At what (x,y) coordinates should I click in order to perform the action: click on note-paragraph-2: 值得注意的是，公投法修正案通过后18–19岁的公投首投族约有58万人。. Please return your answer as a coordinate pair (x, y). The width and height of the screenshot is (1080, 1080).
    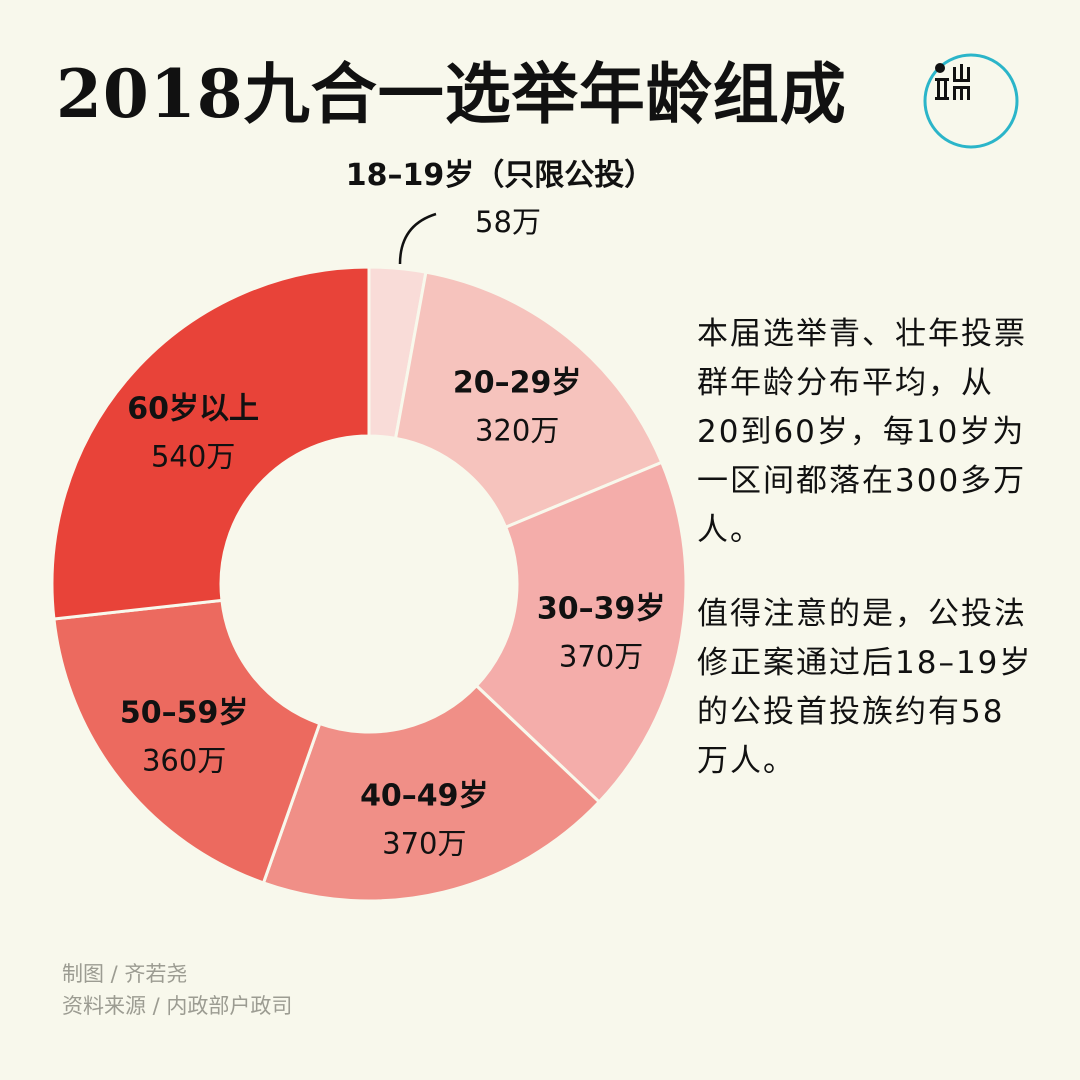
    Looking at the image, I should click on (865, 687).